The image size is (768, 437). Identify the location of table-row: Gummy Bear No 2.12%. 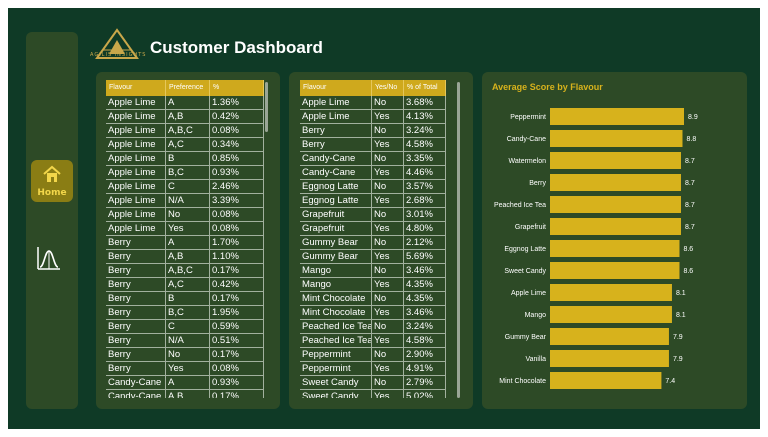
(373, 243).